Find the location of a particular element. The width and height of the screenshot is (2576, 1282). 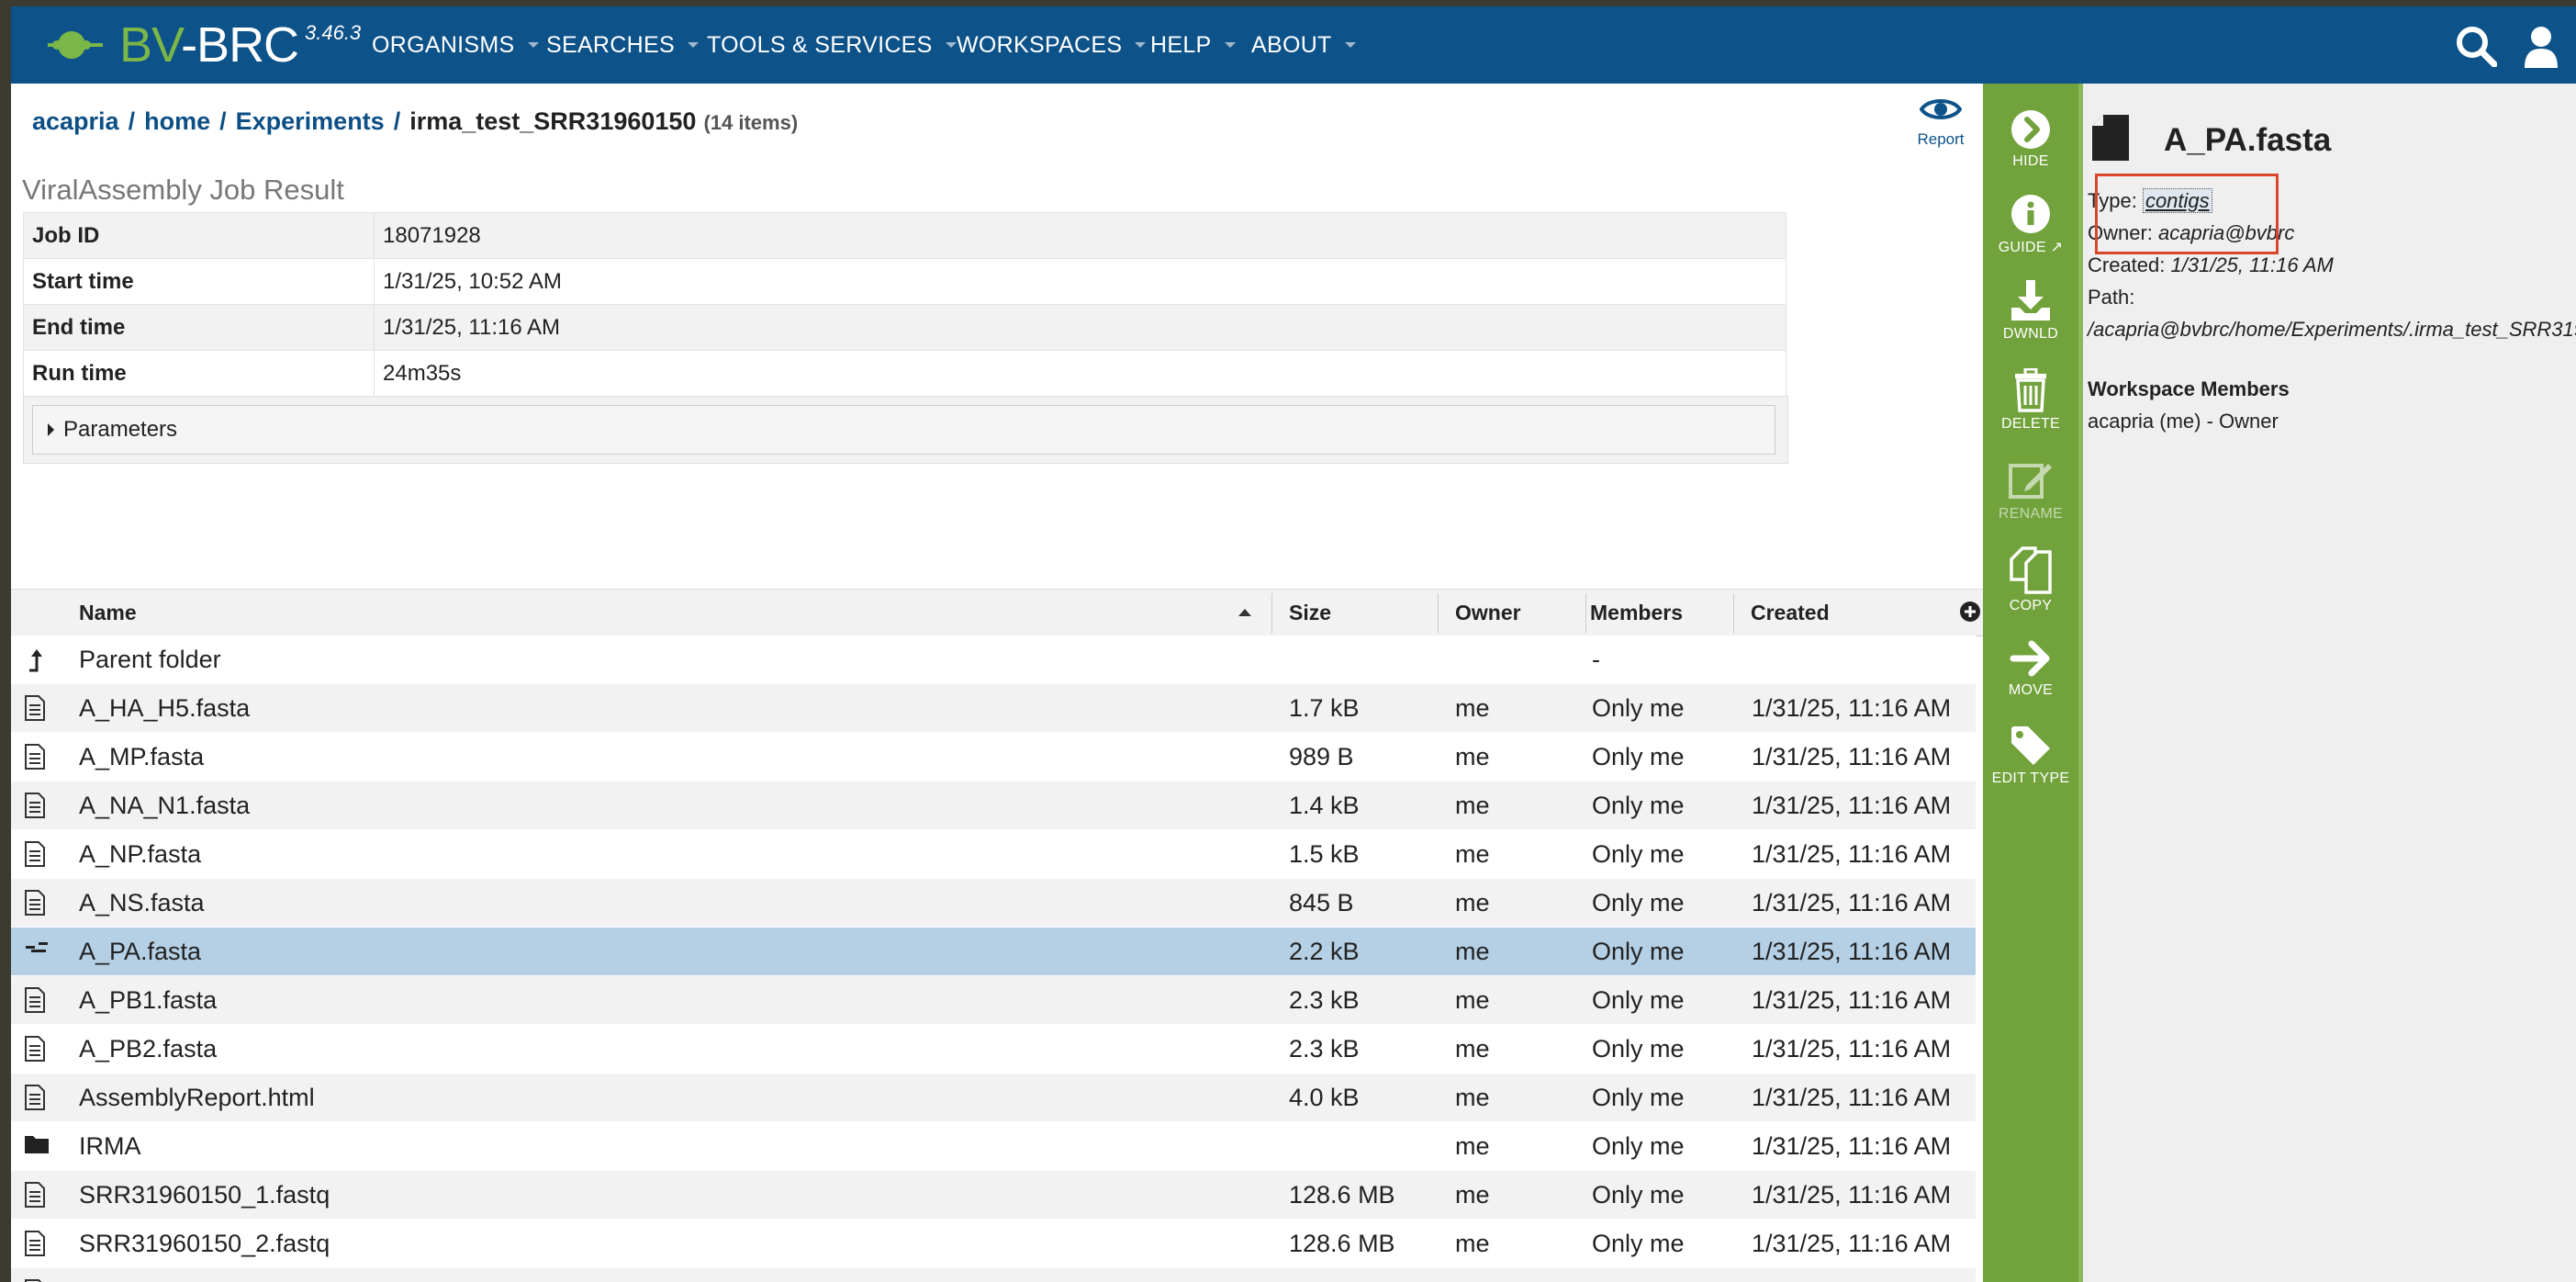

file-size: 2.2 kB is located at coordinates (1324, 952).